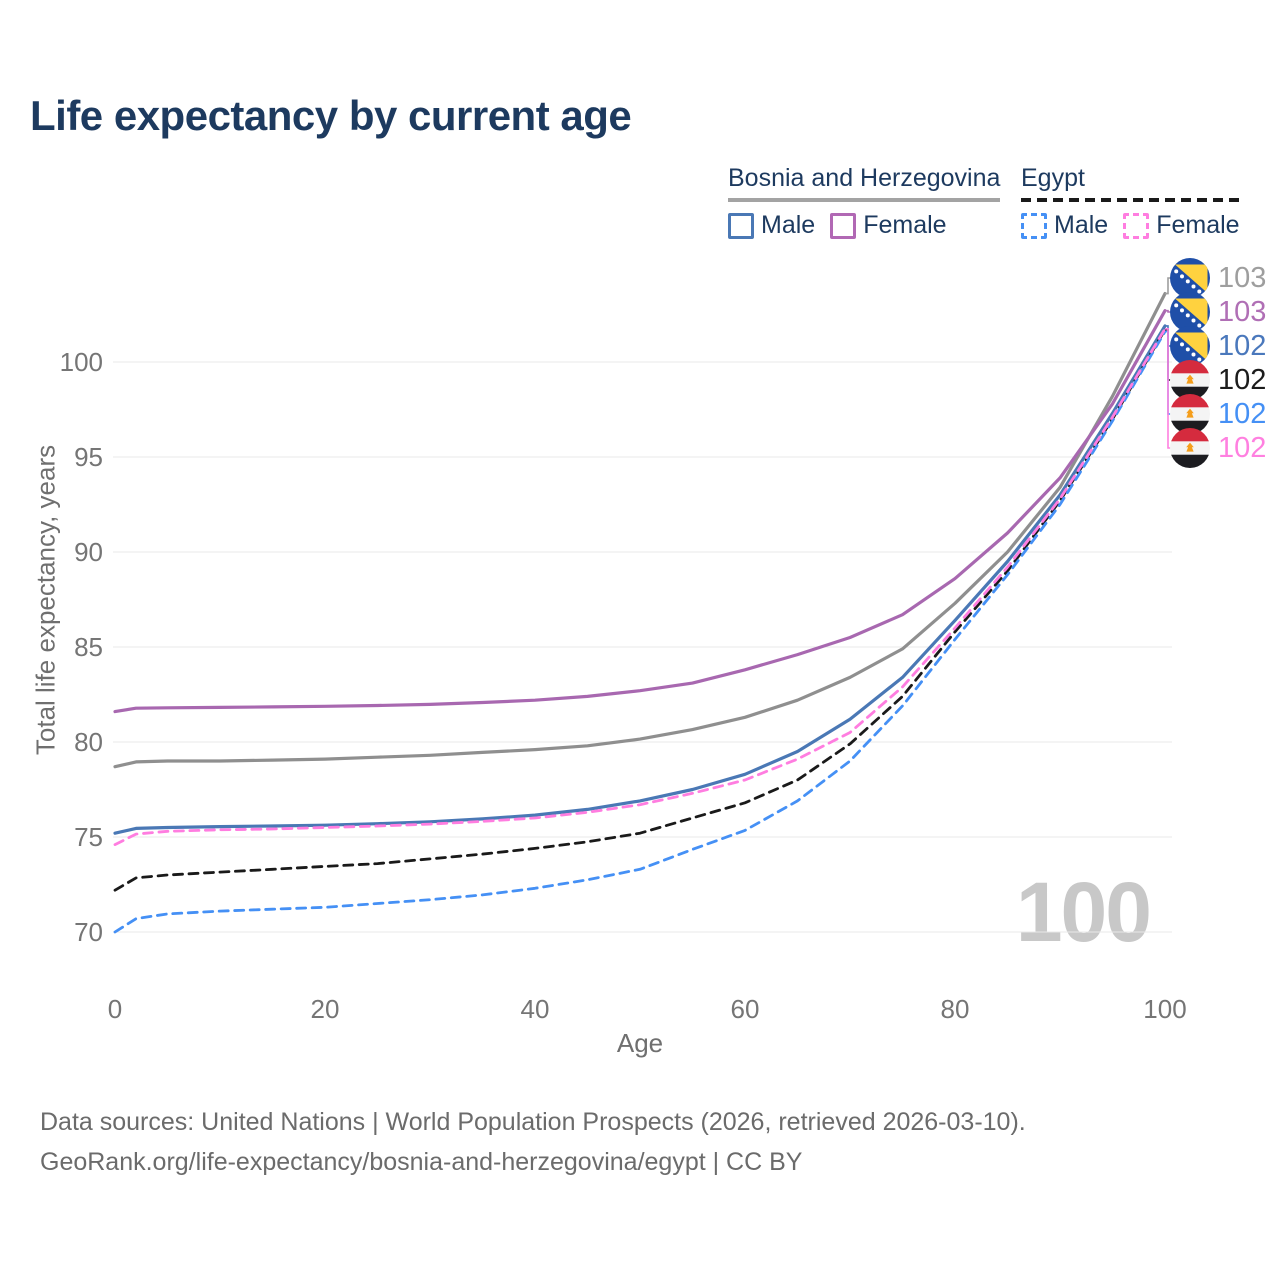 Image resolution: width=1280 pixels, height=1280 pixels. I want to click on legend-item-bosnia-male: Male, so click(771, 225).